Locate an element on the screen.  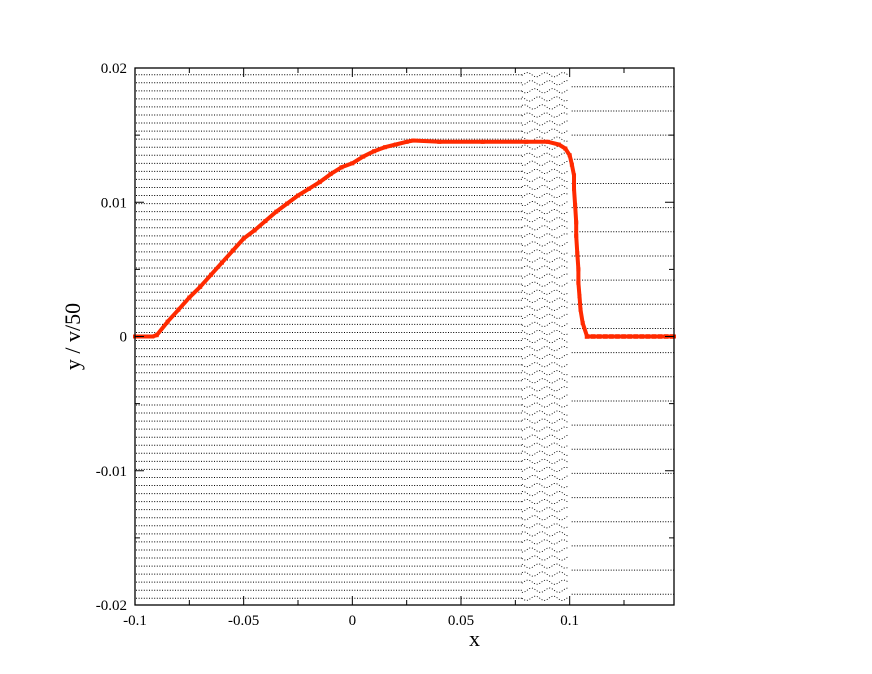
x-tick-label: 0.1 is located at coordinates (569, 621).